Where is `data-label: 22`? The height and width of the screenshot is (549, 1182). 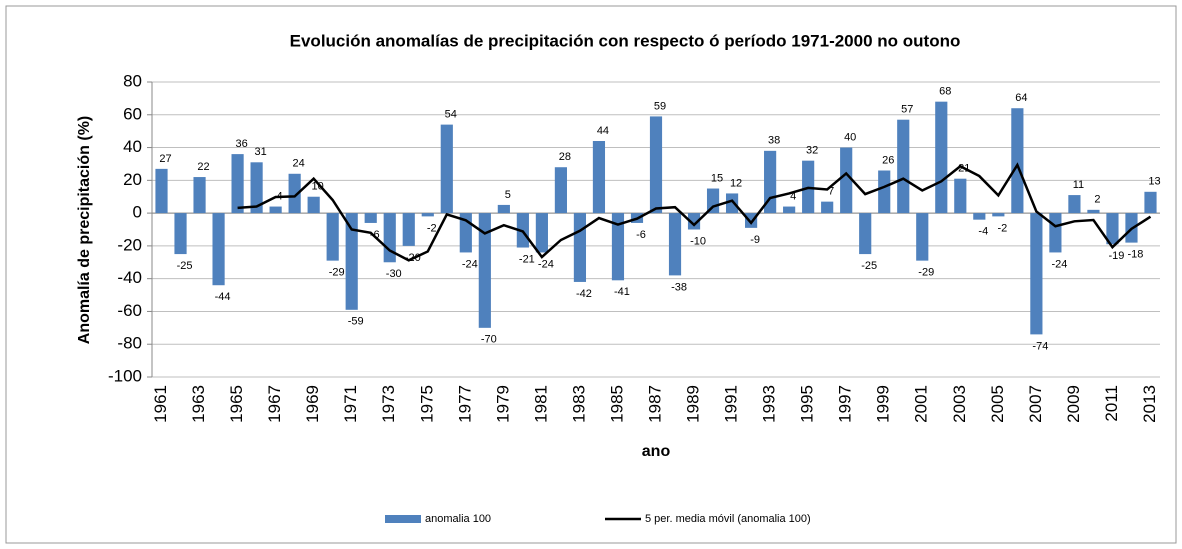 data-label: 22 is located at coordinates (203, 167).